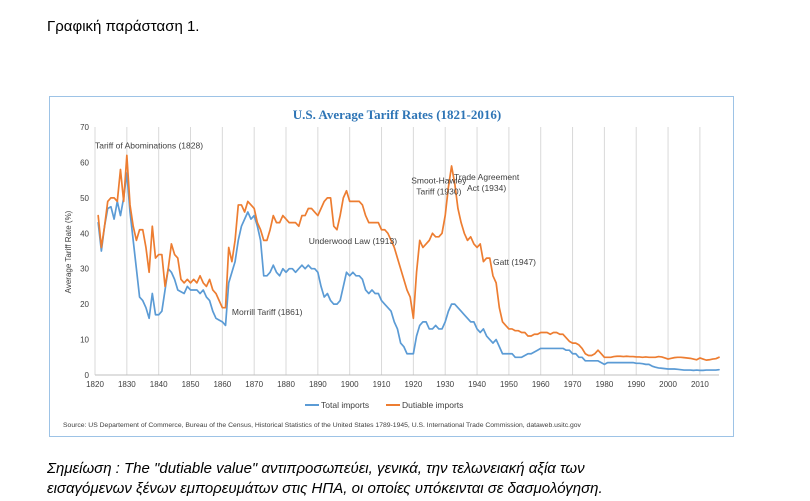 This screenshot has width=810, height=501. Describe the element at coordinates (604, 384) in the screenshot. I see `x-tick-label: 1980` at that location.